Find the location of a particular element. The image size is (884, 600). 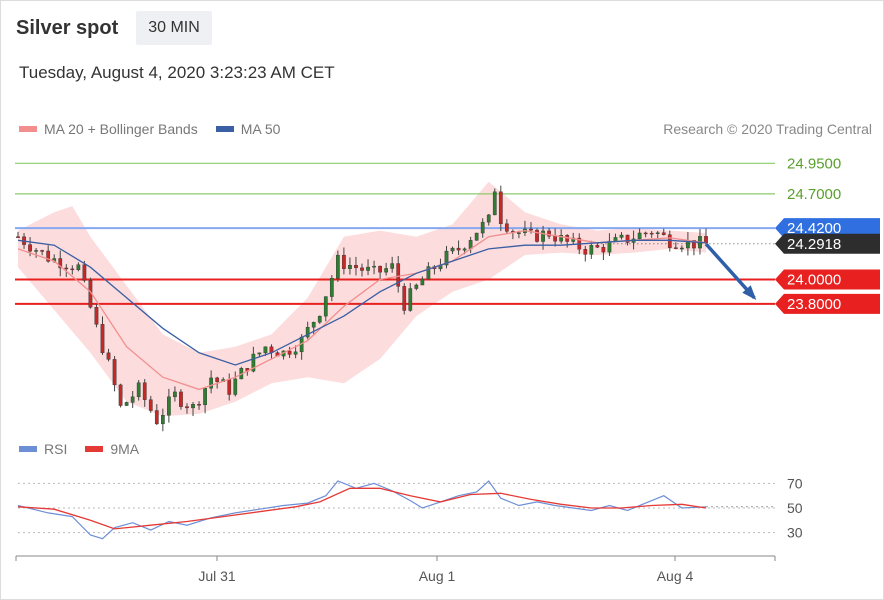

instrument-title: Silver spot is located at coordinates (67, 28).